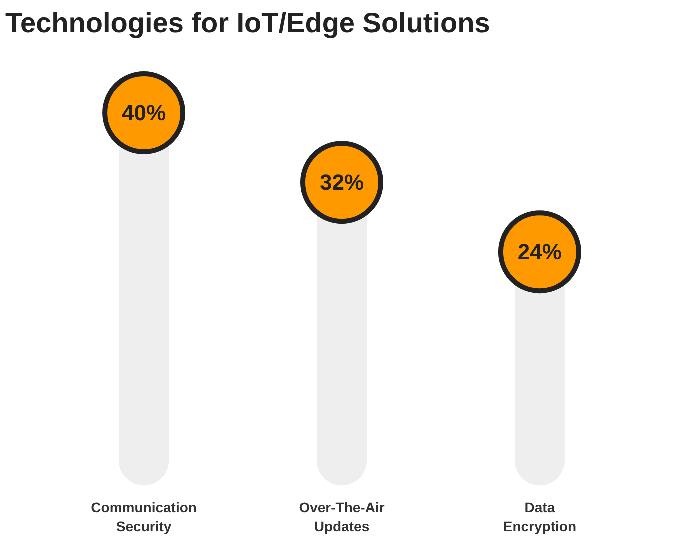 The height and width of the screenshot is (537, 683). Describe the element at coordinates (248, 23) in the screenshot. I see `chart-title: Technologies for IoT/Edge Solutions` at that location.